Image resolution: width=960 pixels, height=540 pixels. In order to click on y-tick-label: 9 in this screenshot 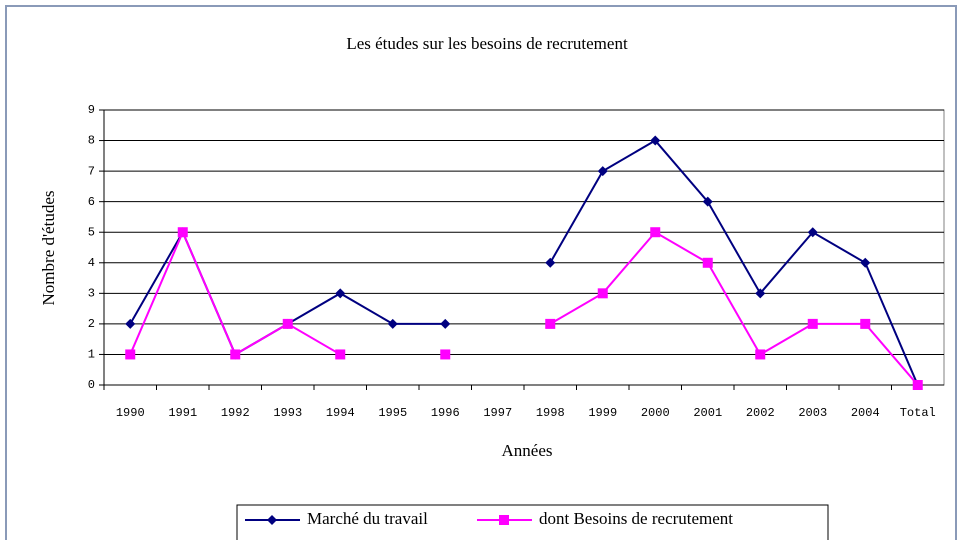, I will do `click(91, 110)`.